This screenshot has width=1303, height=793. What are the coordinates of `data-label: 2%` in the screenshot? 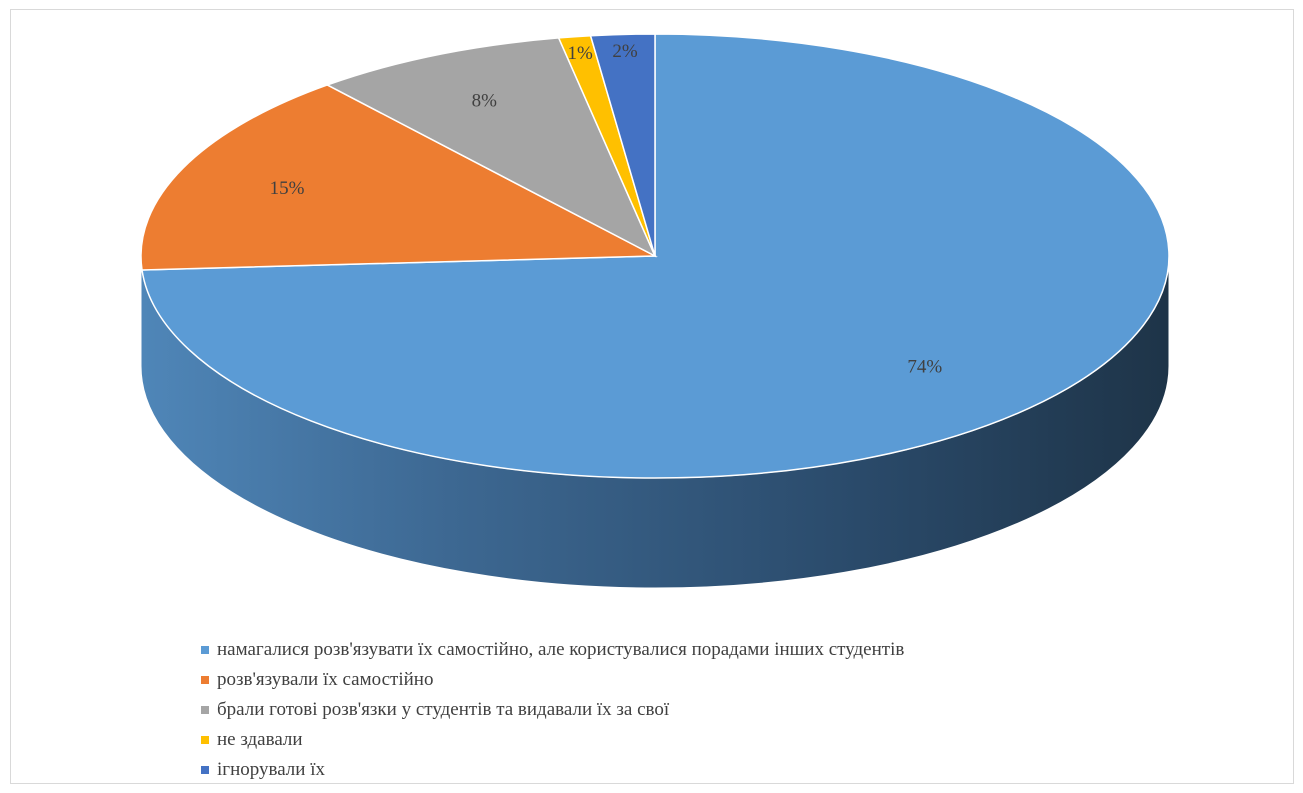 It's located at (625, 51).